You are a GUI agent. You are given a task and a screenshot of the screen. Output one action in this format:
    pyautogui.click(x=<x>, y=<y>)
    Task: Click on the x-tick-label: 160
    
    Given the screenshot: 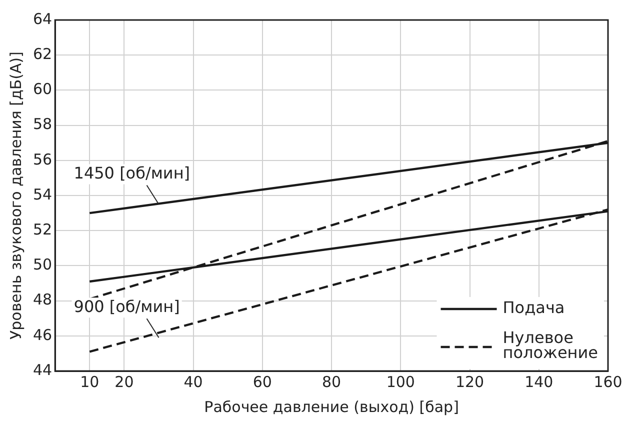 What is the action you would take?
    pyautogui.click(x=608, y=381)
    